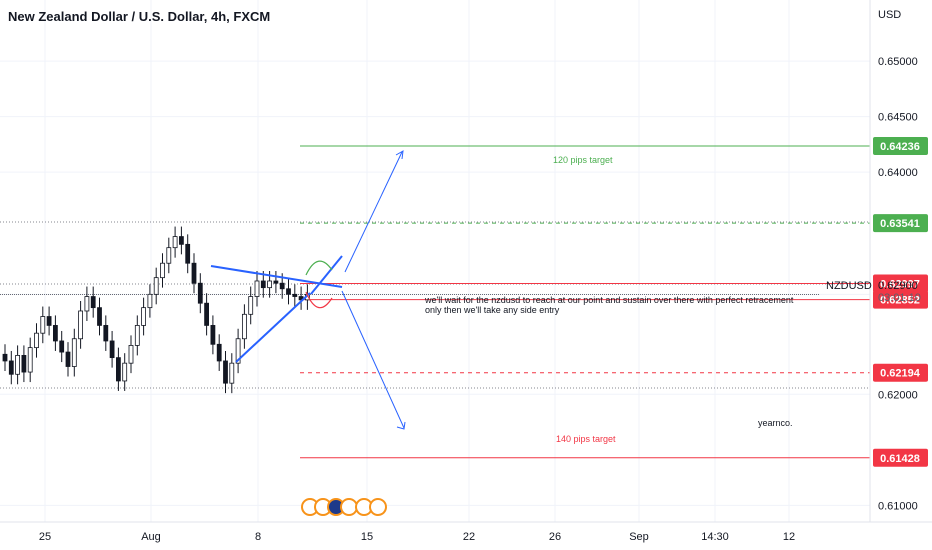 The width and height of the screenshot is (932, 550). I want to click on triangle-lower-line, so click(273, 327).